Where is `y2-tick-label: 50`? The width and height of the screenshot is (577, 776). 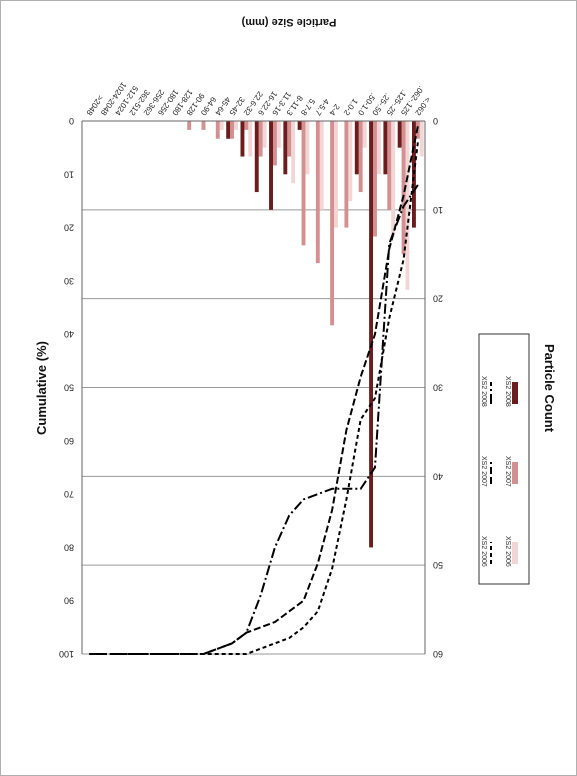
y2-tick-label: 50 is located at coordinates (69, 388).